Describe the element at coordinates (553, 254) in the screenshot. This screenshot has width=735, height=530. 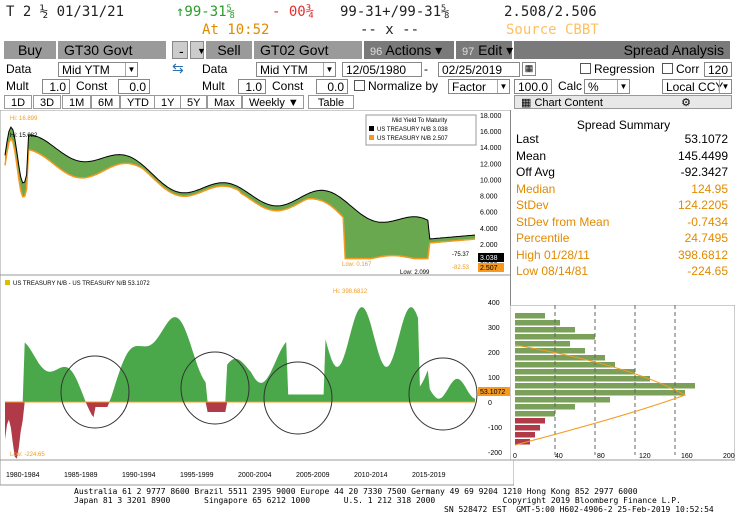
I see `summary-key: High 01/28/11` at that location.